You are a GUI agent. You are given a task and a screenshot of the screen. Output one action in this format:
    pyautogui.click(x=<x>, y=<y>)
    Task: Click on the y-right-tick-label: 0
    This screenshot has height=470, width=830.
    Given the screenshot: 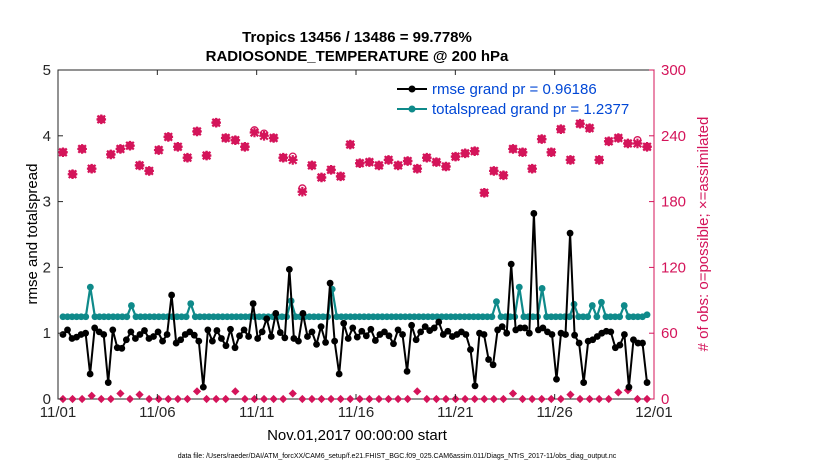 What is the action you would take?
    pyautogui.click(x=665, y=399)
    